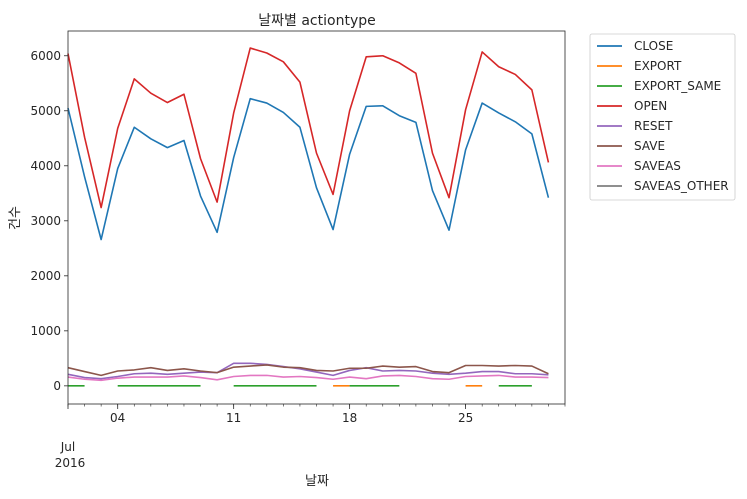  Describe the element at coordinates (45, 56) in the screenshot. I see `y-tick-label: 6000` at that location.